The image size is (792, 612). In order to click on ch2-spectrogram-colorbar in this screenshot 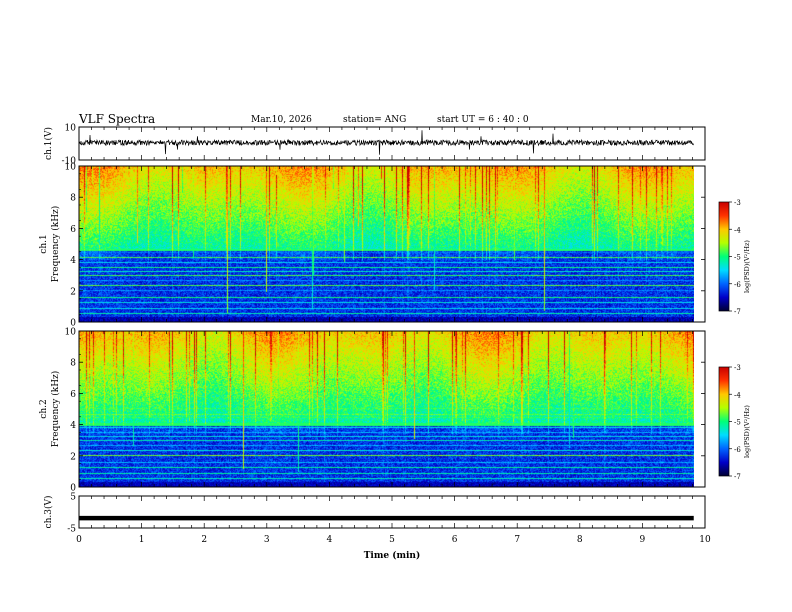, I will do `click(724, 421)`.